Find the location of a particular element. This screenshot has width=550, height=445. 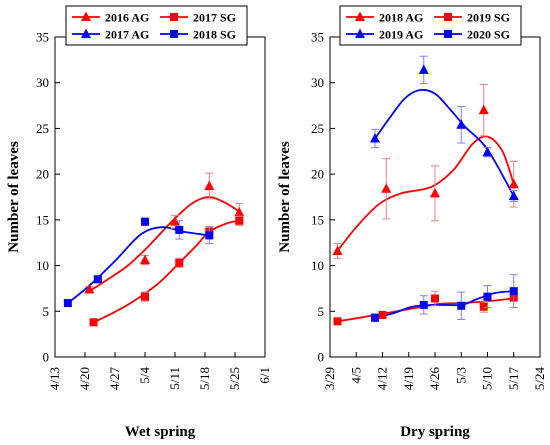

legend-label-2017-sg: 2017 SG is located at coordinates (214, 18).